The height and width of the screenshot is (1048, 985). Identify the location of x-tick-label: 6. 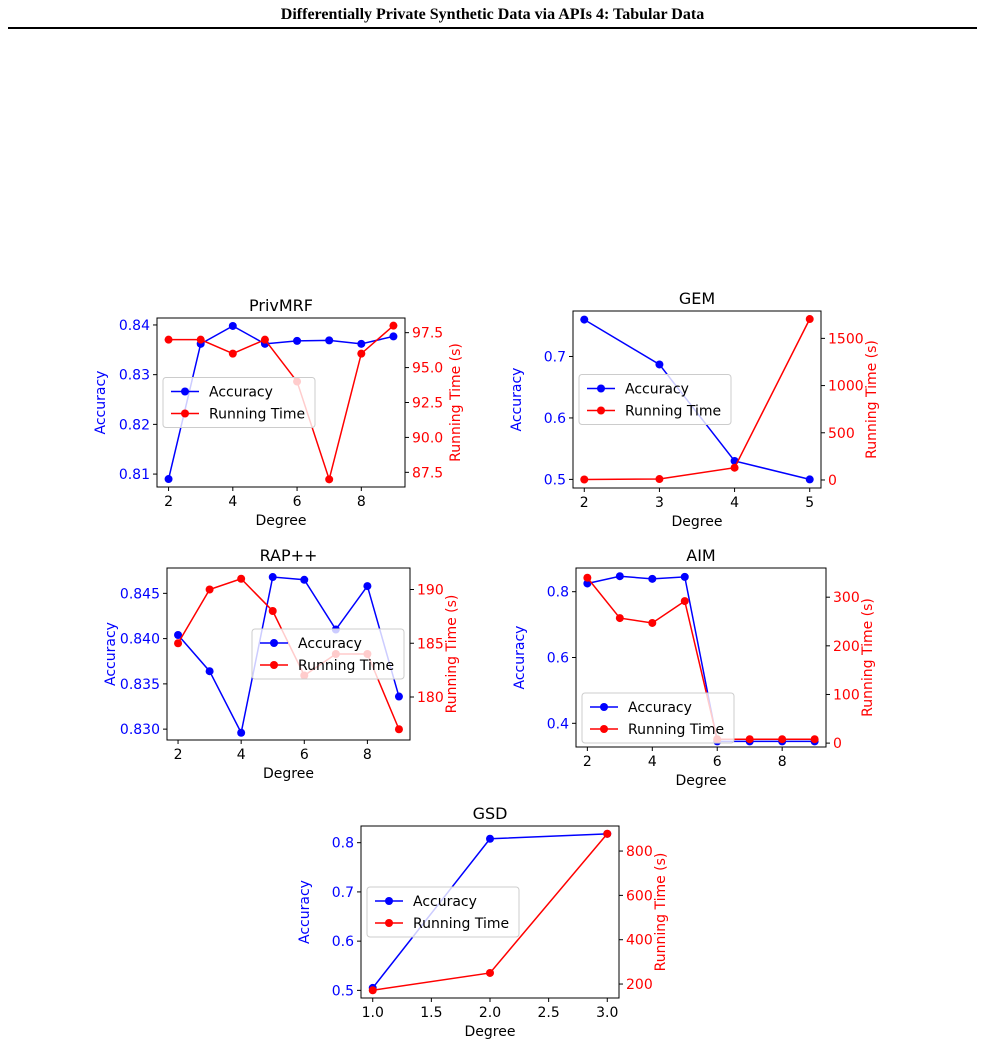
(717, 762).